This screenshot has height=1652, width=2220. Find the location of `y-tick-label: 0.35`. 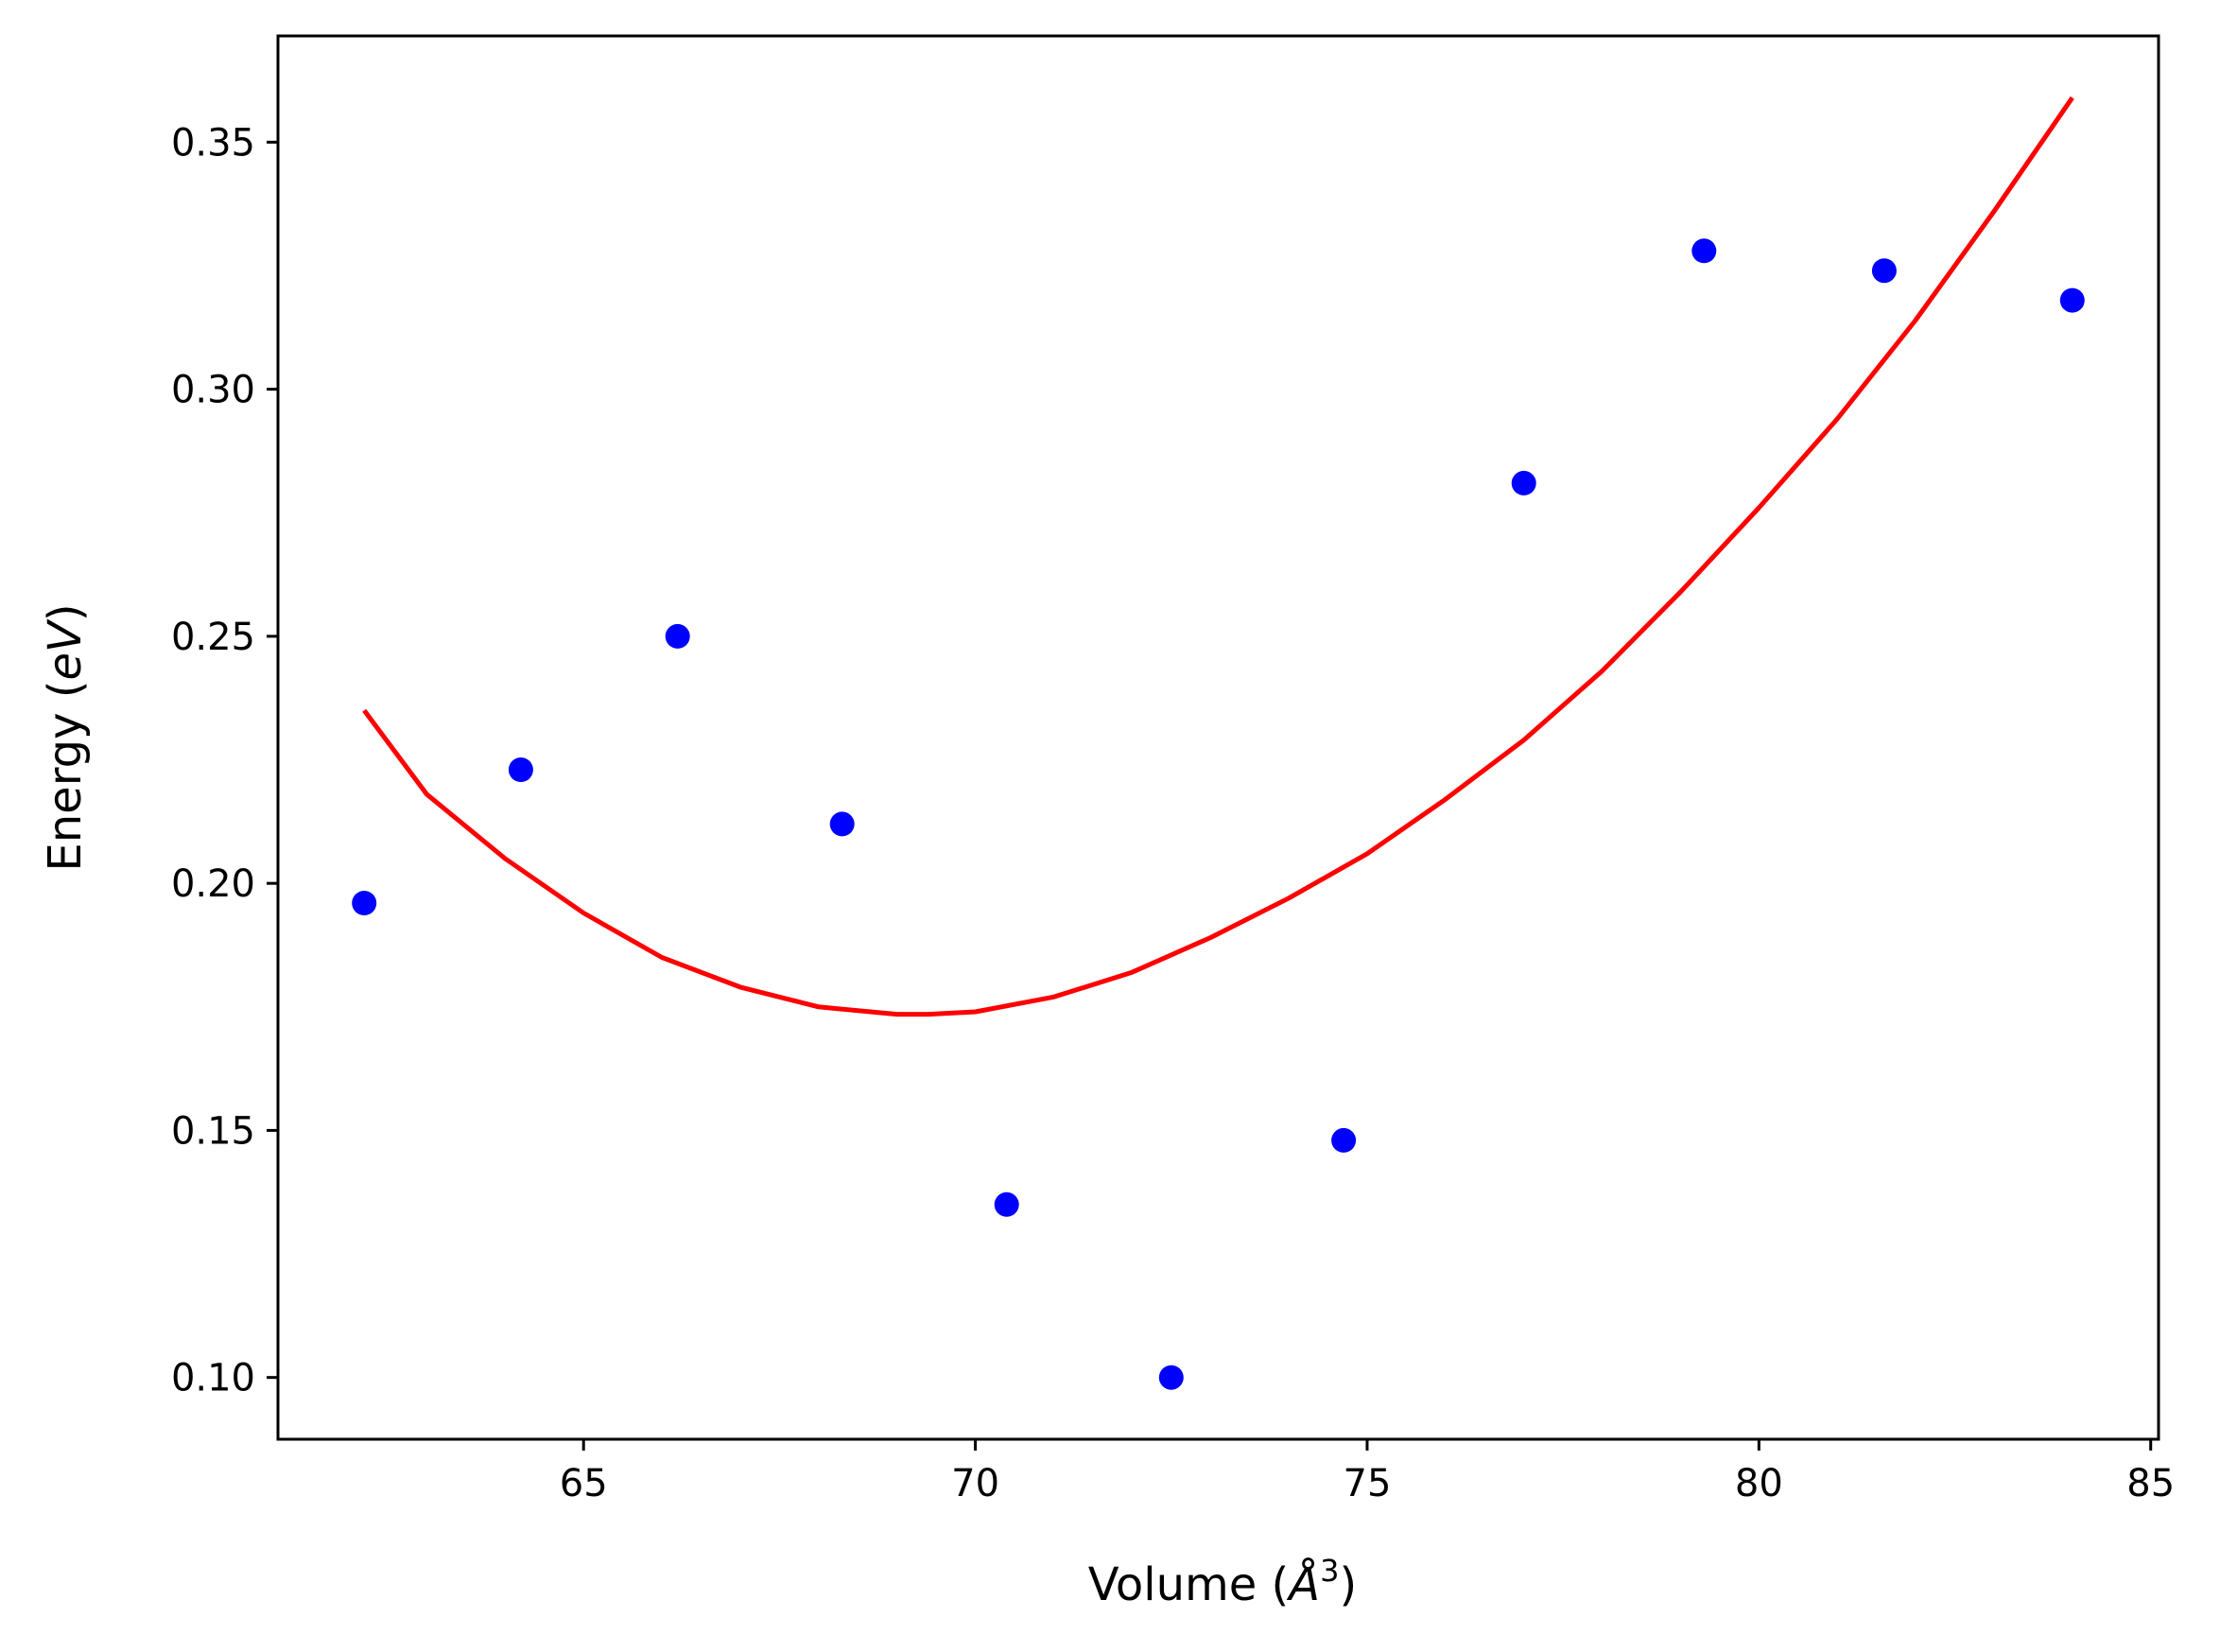

y-tick-label: 0.35 is located at coordinates (213, 143).